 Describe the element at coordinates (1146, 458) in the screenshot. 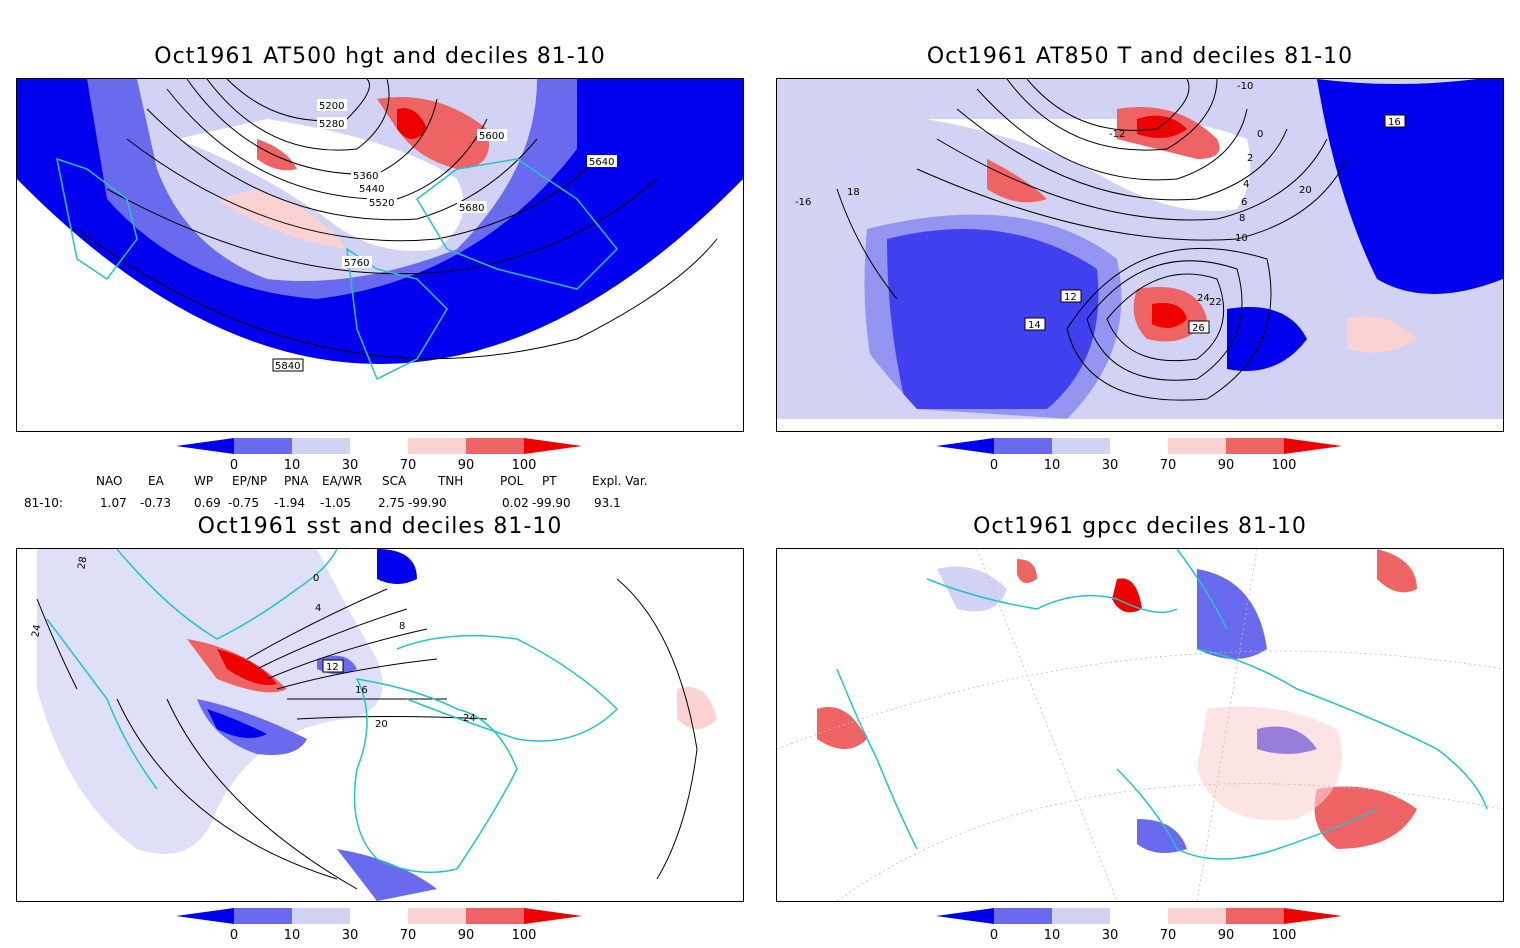

I see `colorbar-t850: 0 10 30 70 90 100` at that location.